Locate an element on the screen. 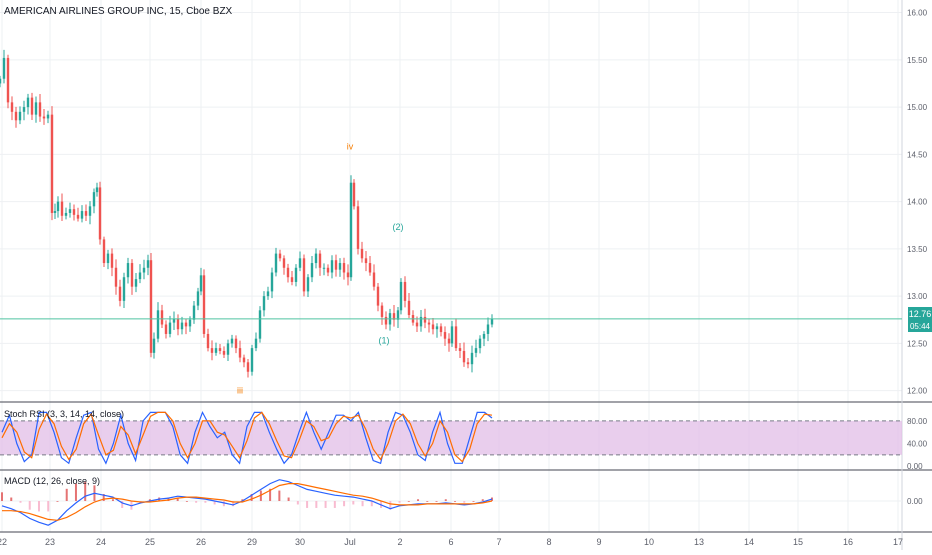 The image size is (932, 555). x-tick-label: 13 is located at coordinates (699, 542).